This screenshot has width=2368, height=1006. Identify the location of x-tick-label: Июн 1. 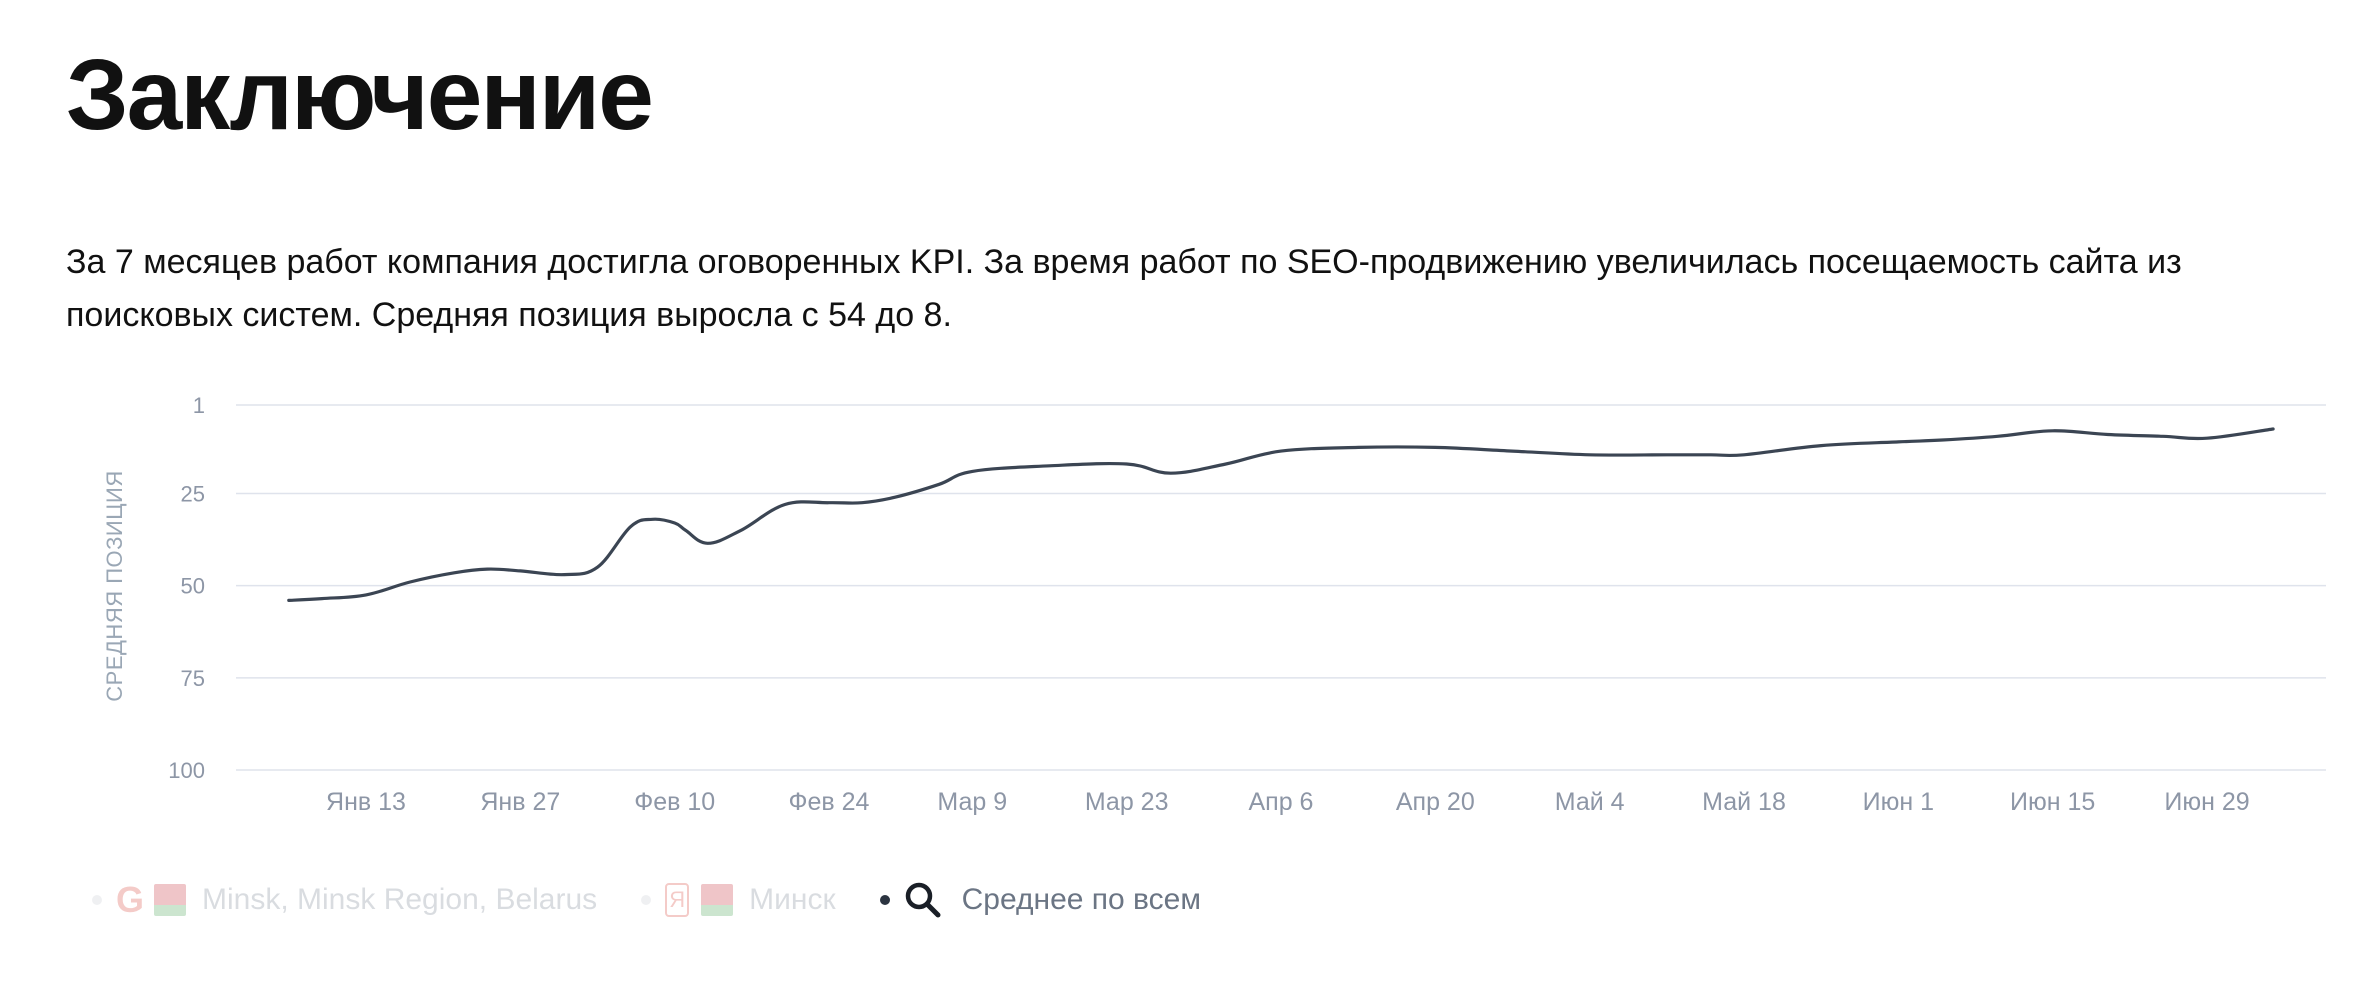
(1898, 802).